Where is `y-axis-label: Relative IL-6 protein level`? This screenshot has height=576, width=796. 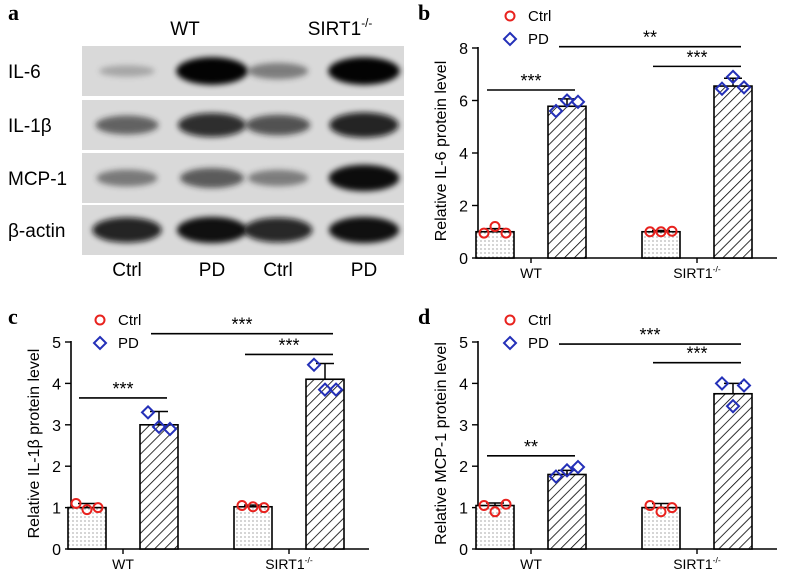 y-axis-label: Relative IL-6 protein level is located at coordinates (441, 151).